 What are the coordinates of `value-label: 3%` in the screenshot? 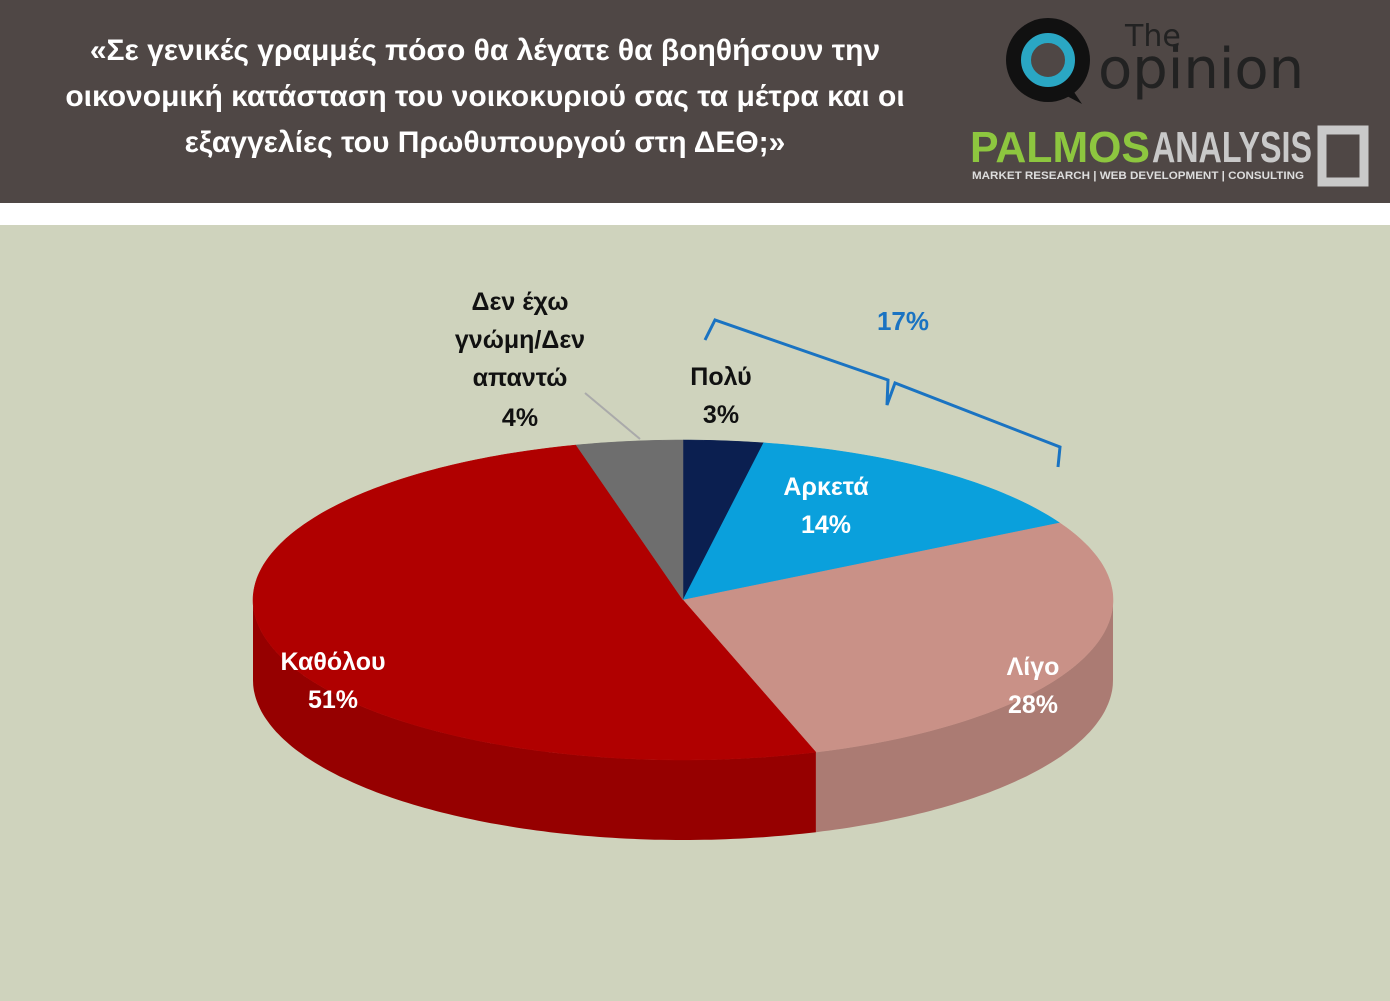 It's located at (721, 415).